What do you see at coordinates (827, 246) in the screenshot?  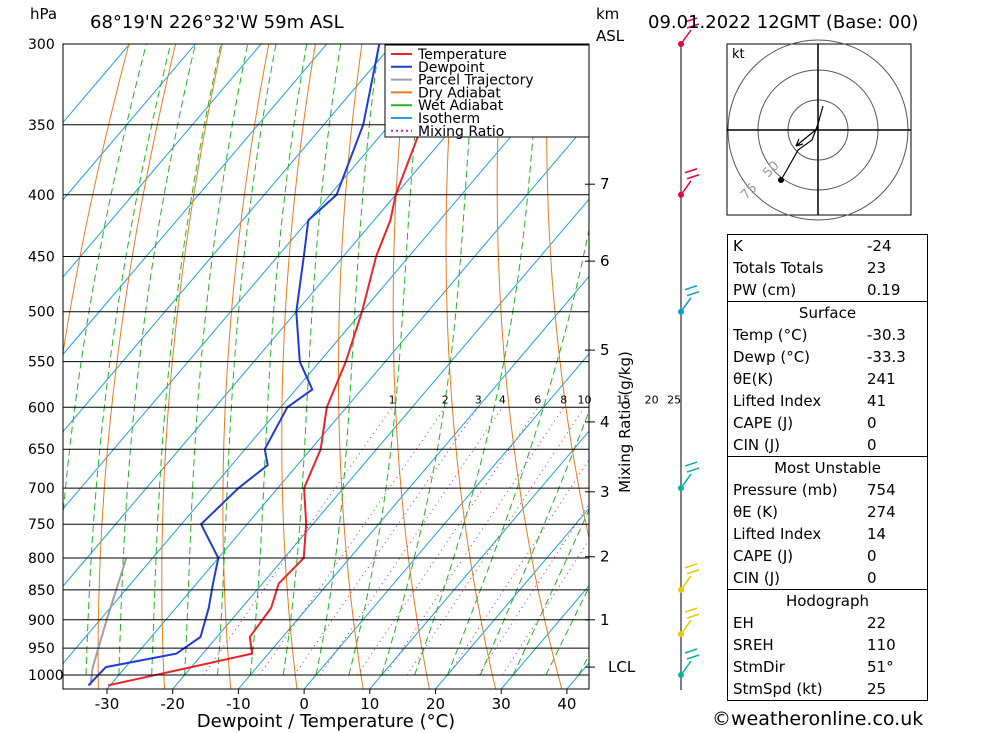 I see `index-row: K -24` at bounding box center [827, 246].